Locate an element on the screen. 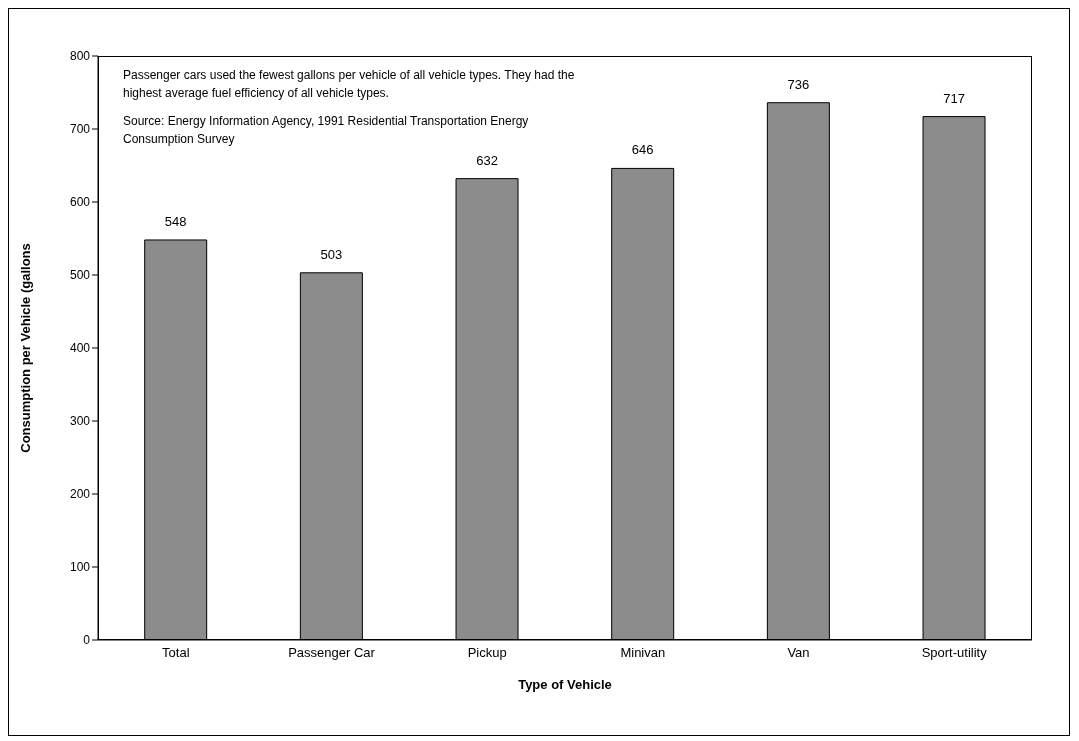 The width and height of the screenshot is (1079, 741). annotation: Source: Energy Information Agency, 1991 Residential Transportation Energy Consumption Survey is located at coordinates (326, 130).